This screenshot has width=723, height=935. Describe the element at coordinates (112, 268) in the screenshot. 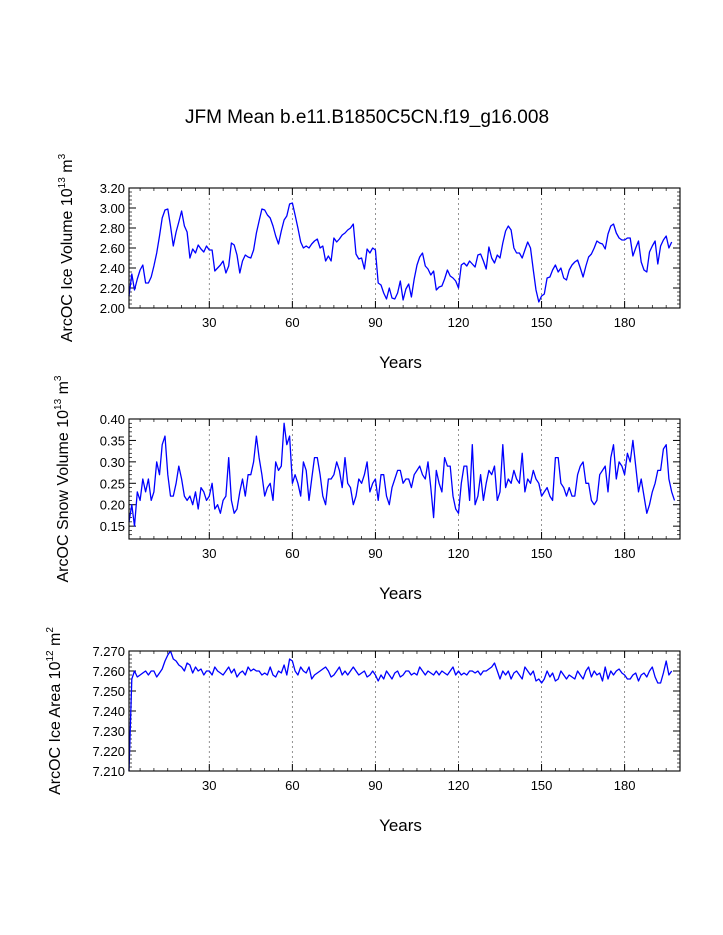

I see `y-tick-label: 2.40` at that location.